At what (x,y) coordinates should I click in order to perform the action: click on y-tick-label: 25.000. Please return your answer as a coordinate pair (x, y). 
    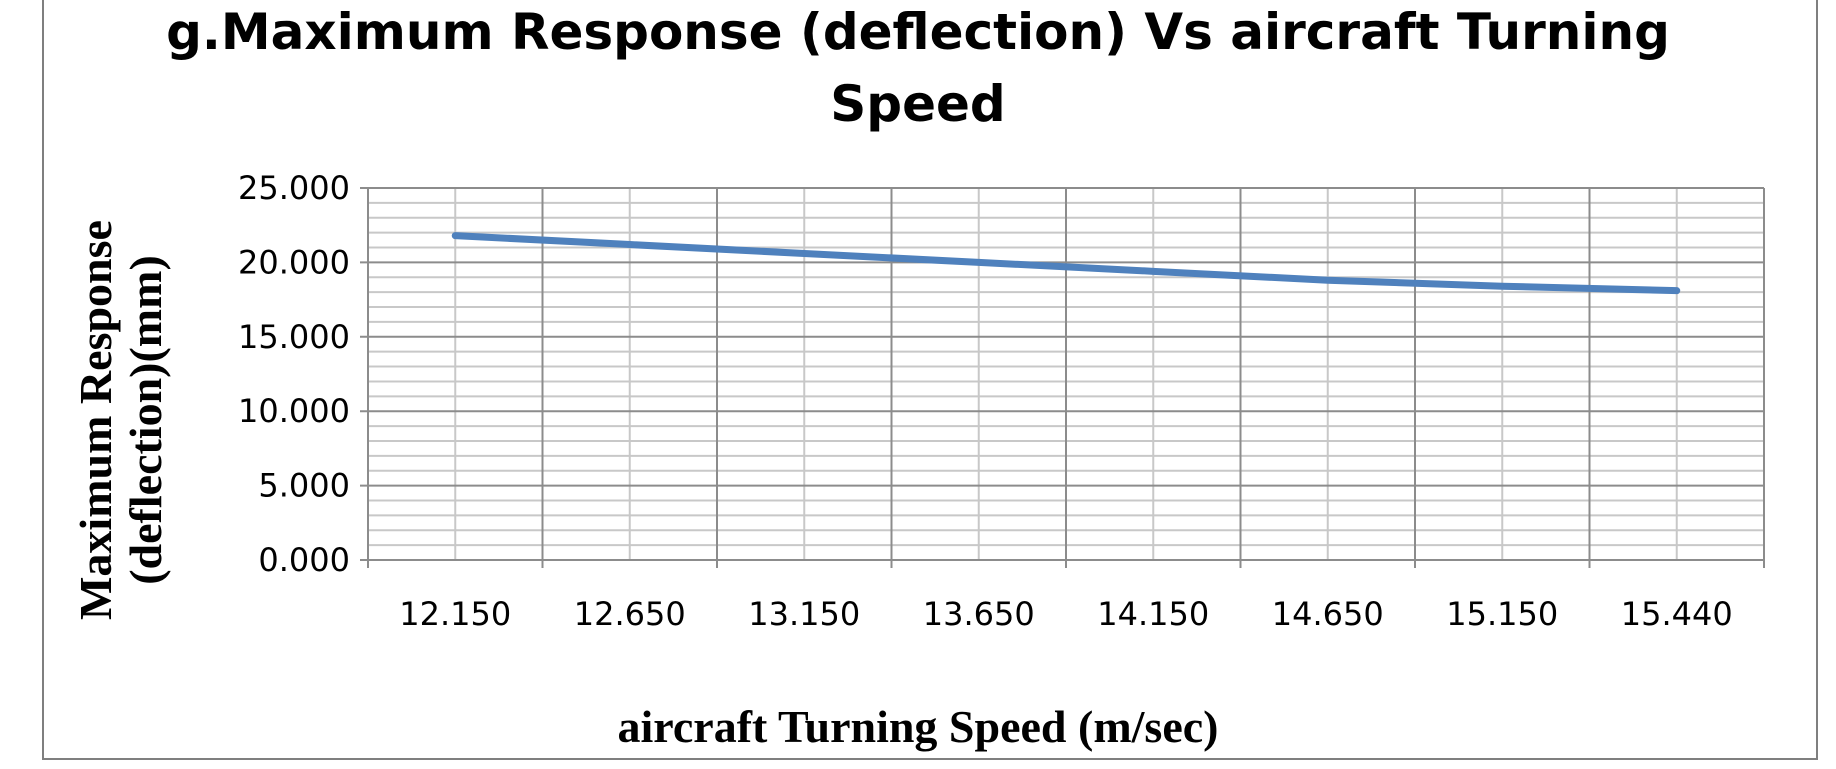
    Looking at the image, I should click on (294, 188).